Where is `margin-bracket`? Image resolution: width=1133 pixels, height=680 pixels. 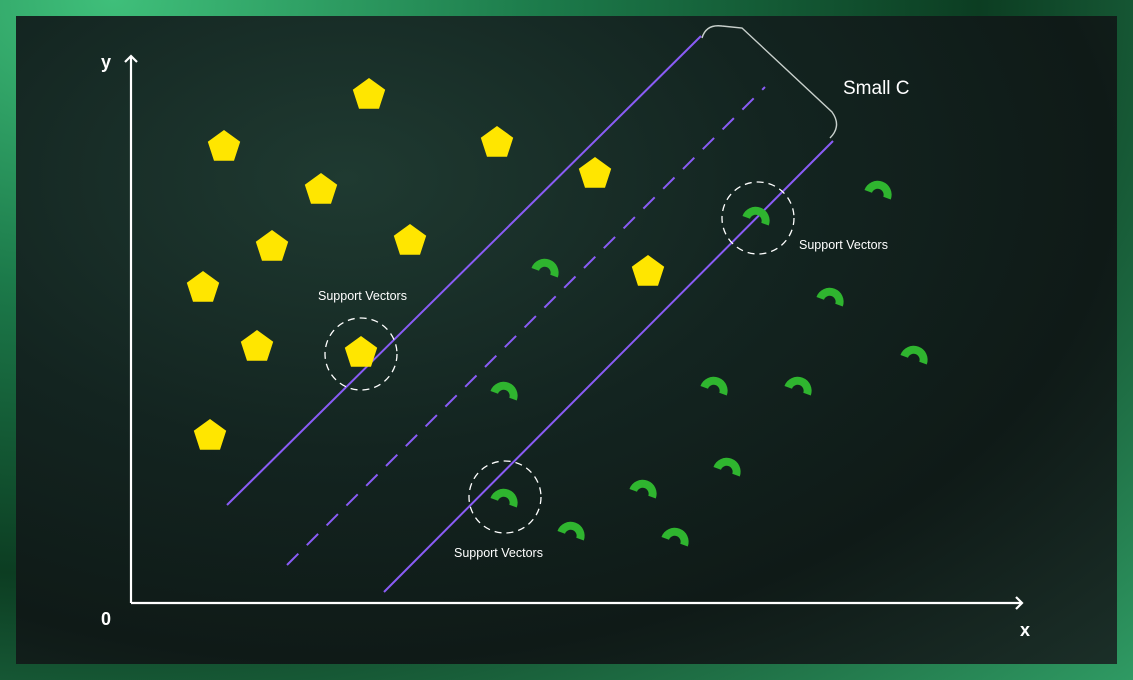
margin-bracket is located at coordinates (769, 82).